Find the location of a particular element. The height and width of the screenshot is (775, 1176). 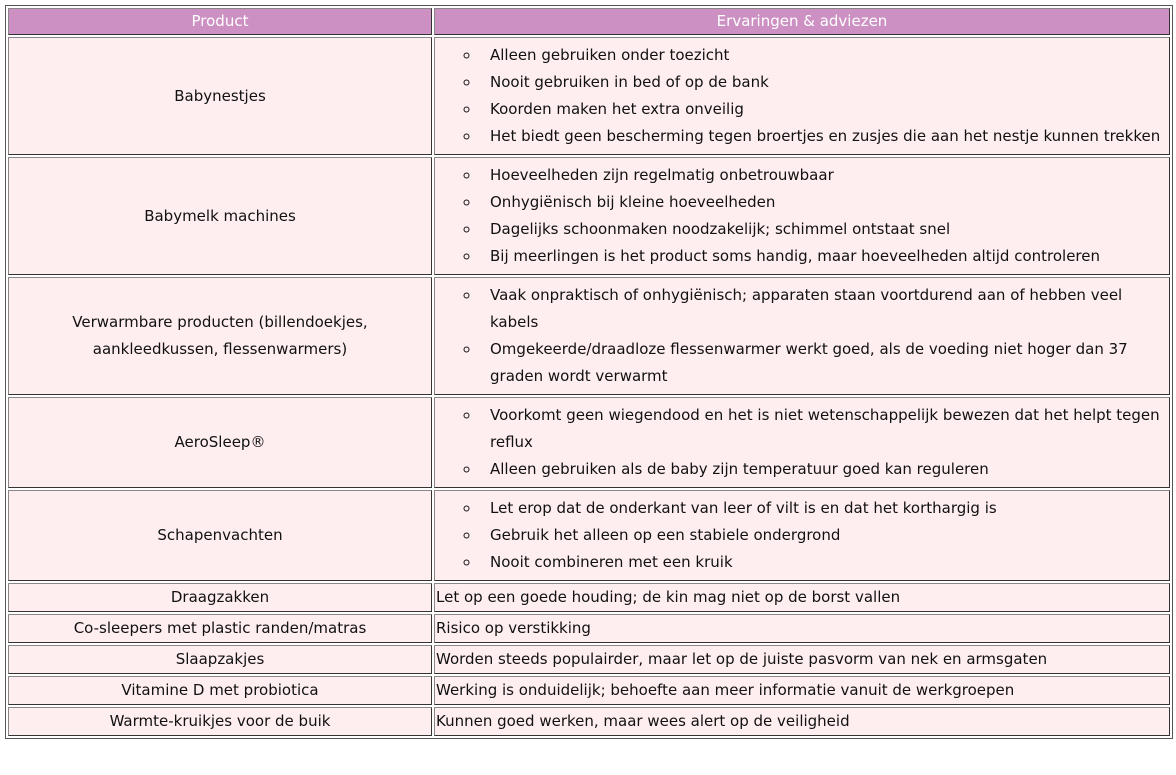

product-cell: Babynestjes is located at coordinates (220, 96).